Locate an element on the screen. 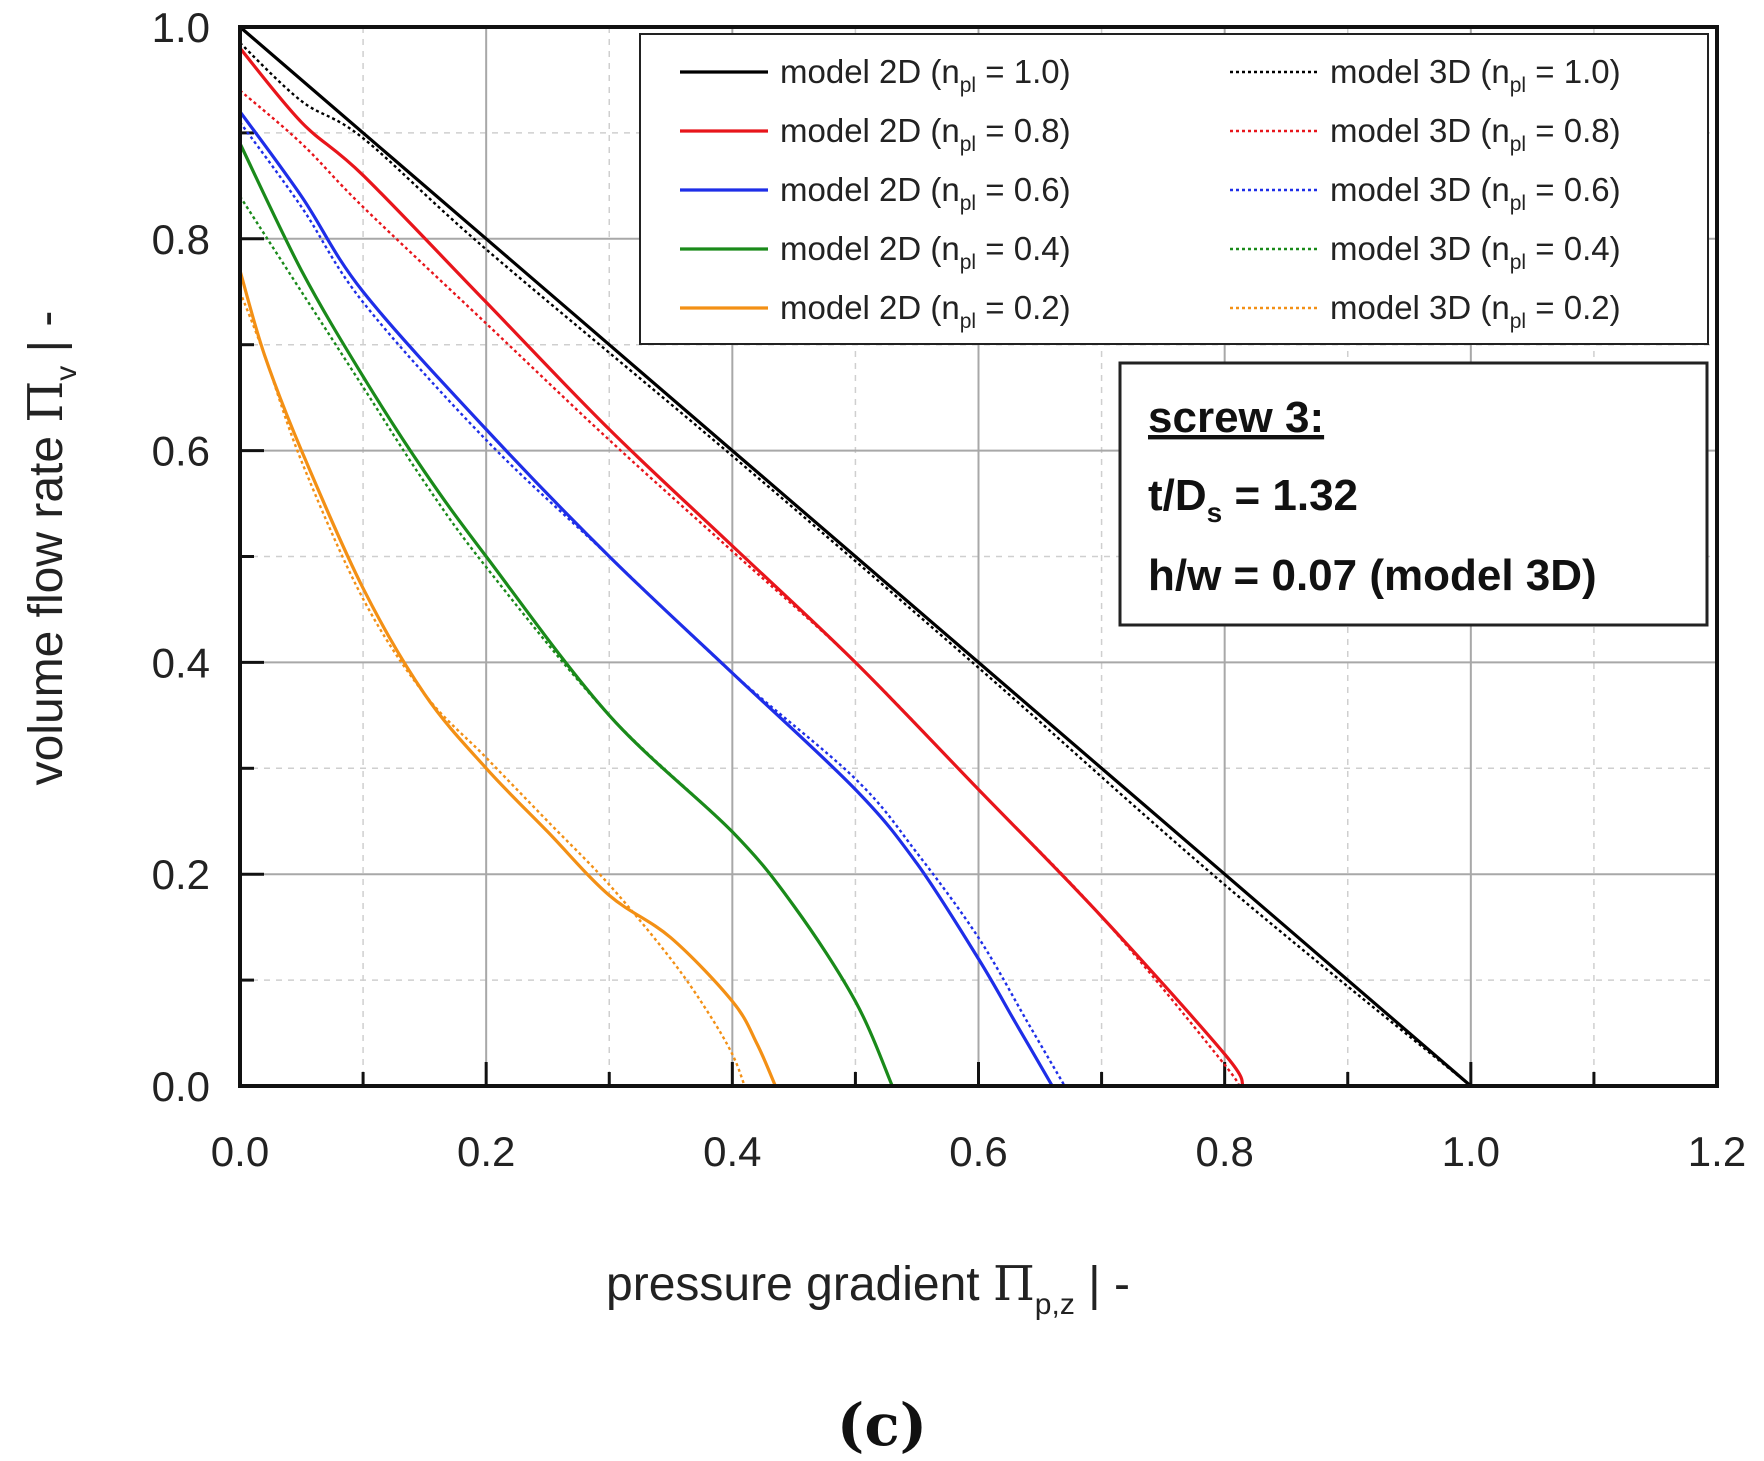 This screenshot has width=1764, height=1461. legend-label: model 2D (npl = 0.2) is located at coordinates (925, 311).